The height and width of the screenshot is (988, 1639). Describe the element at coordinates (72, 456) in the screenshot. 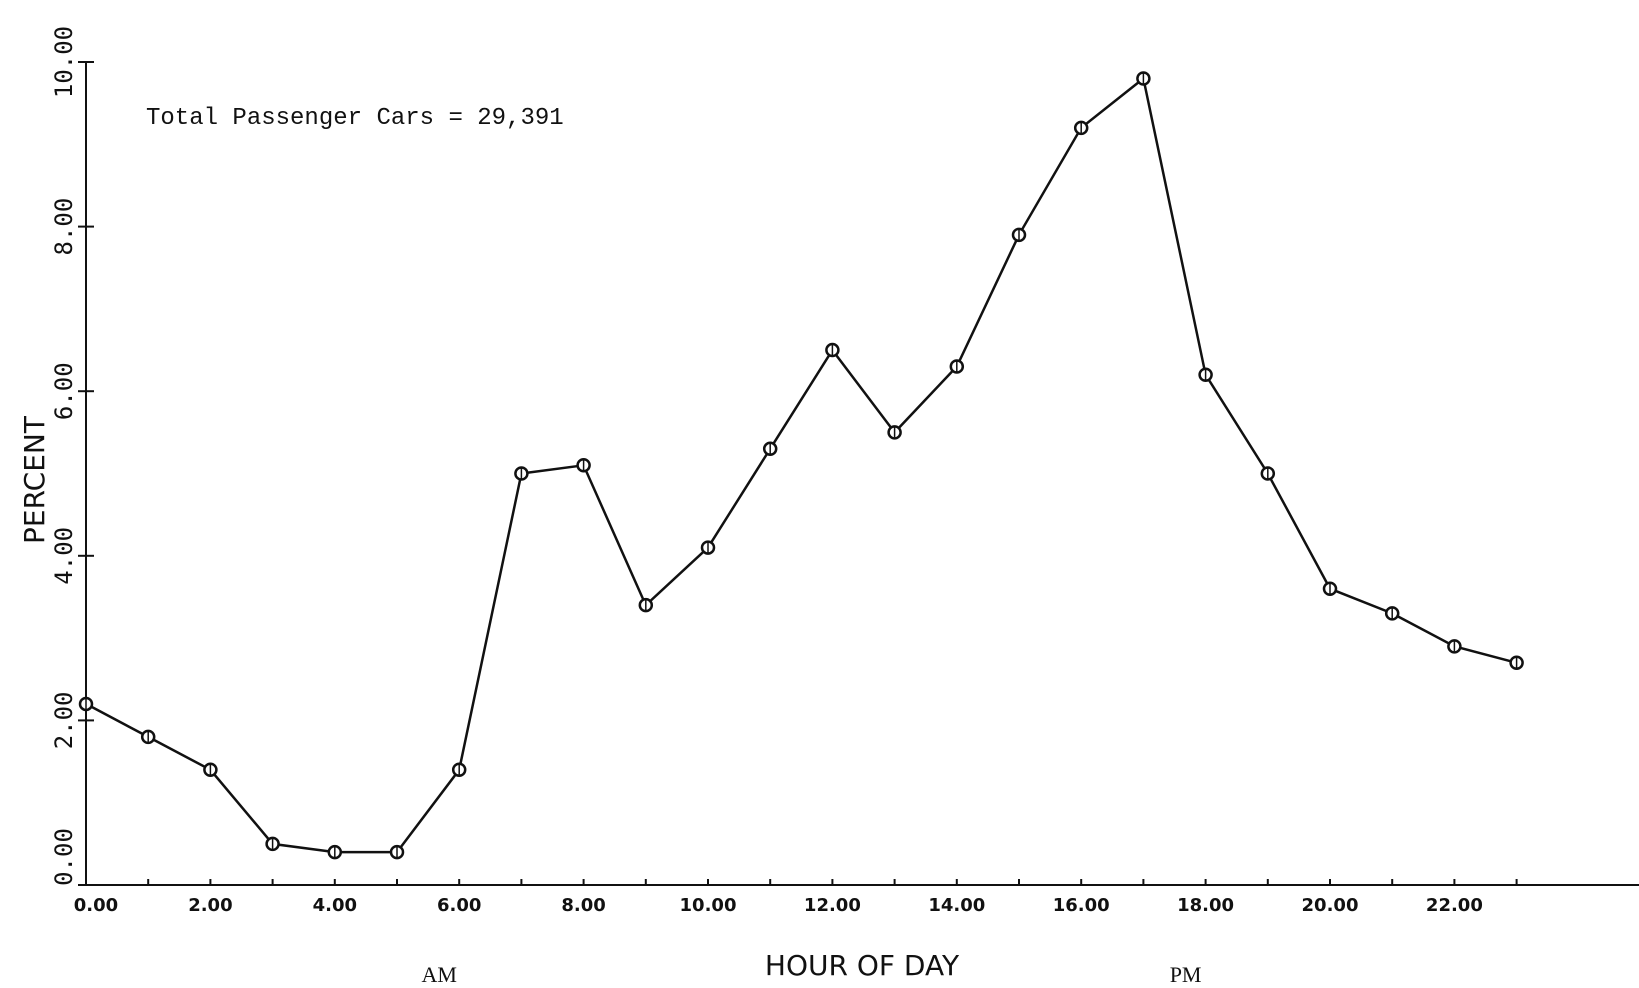

I see `y-axis-ticks: 0.00 2.00 4.00 6.00 8.00 10.00` at that location.